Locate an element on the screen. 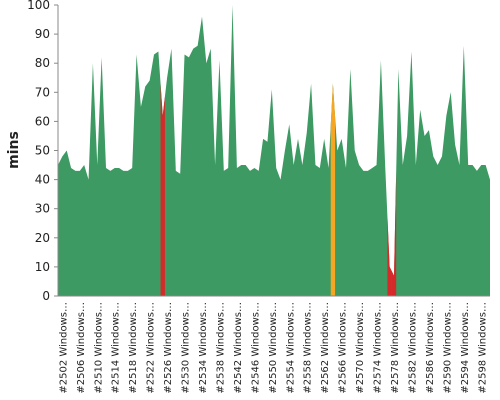  y-tick-label: 40 is located at coordinates (42, 180).